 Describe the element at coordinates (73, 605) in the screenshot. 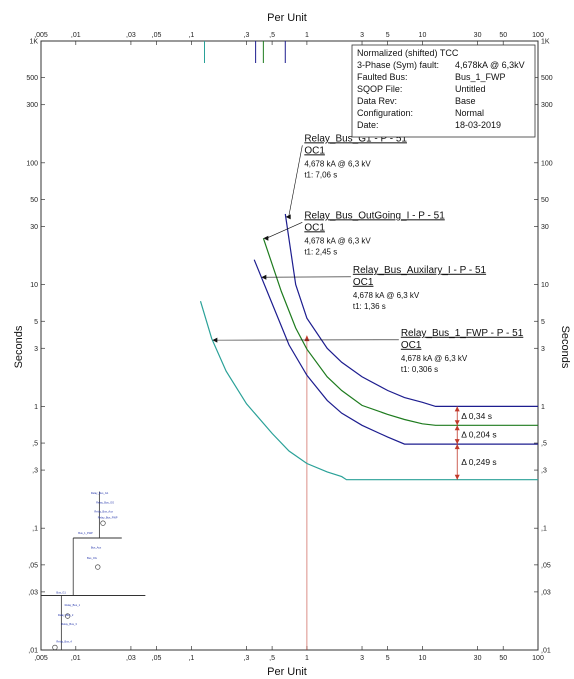

I see `cluster-label: Relay_Bus_1` at that location.